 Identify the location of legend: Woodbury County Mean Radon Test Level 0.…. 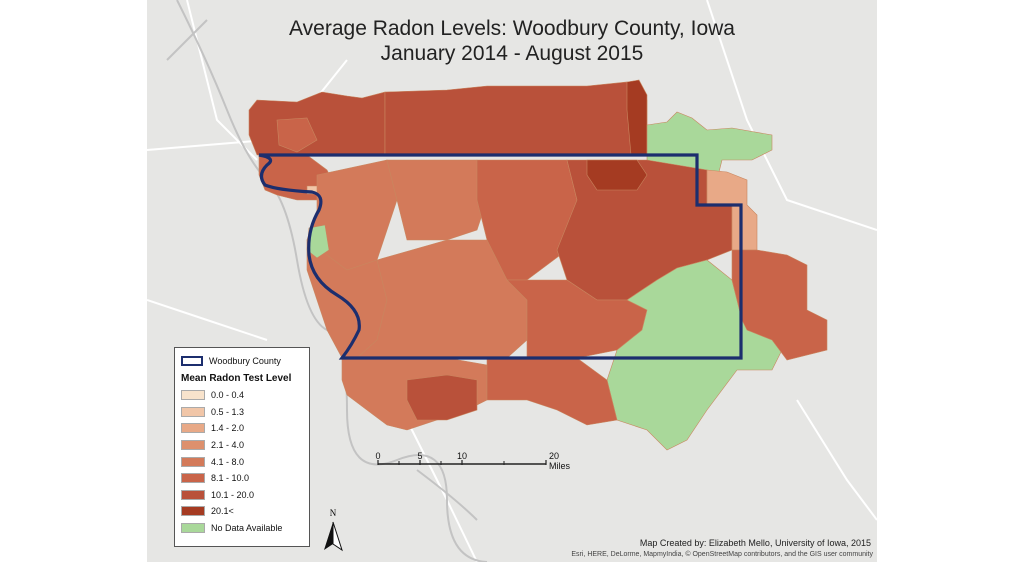
(242, 447).